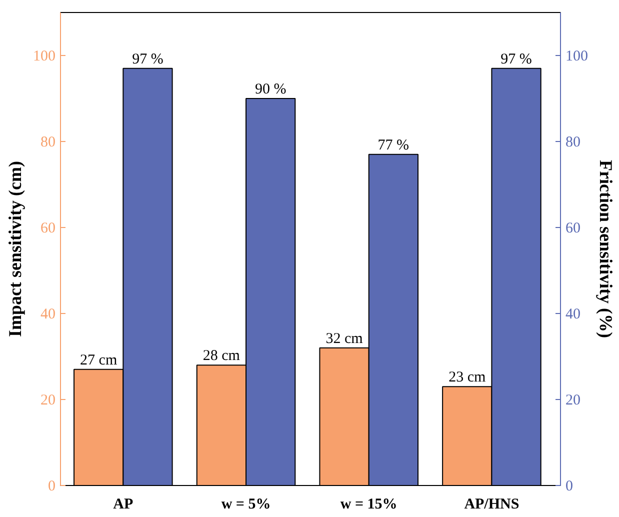  Describe the element at coordinates (369, 504) in the screenshot. I see `x-tick-label: w = 15%` at that location.